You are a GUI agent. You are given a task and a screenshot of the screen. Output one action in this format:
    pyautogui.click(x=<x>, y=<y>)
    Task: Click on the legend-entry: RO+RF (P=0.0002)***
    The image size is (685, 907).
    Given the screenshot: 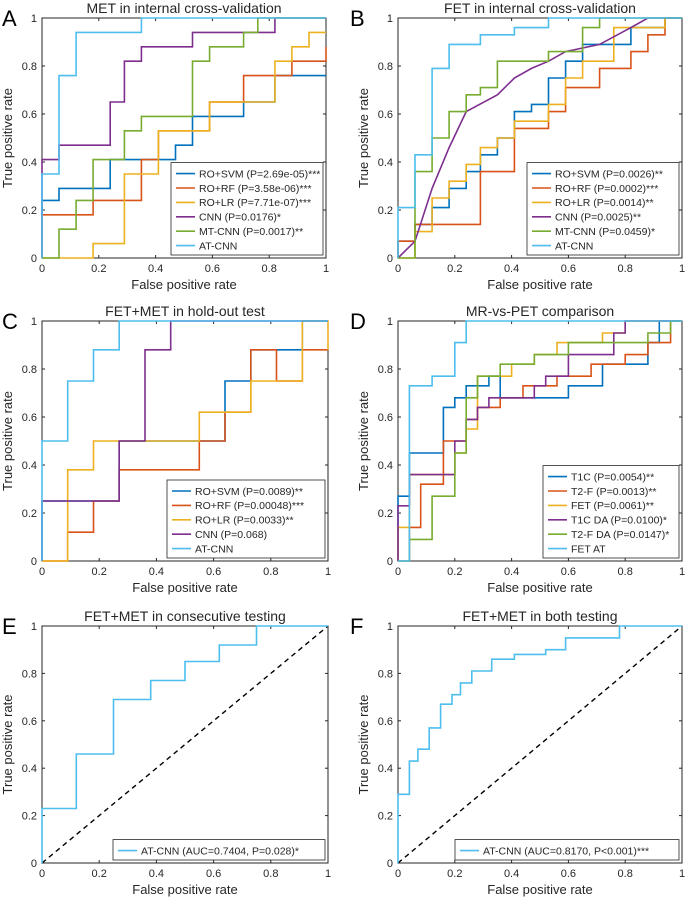 What is the action you would take?
    pyautogui.click(x=606, y=189)
    